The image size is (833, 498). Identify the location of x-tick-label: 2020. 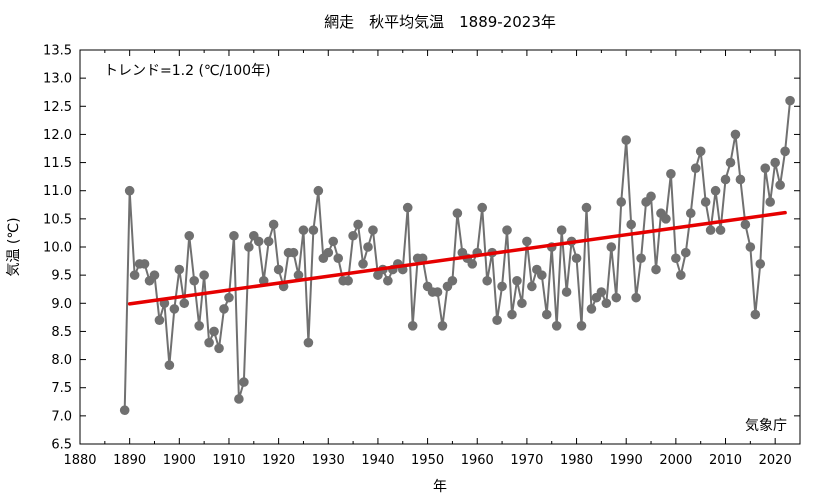
(775, 460).